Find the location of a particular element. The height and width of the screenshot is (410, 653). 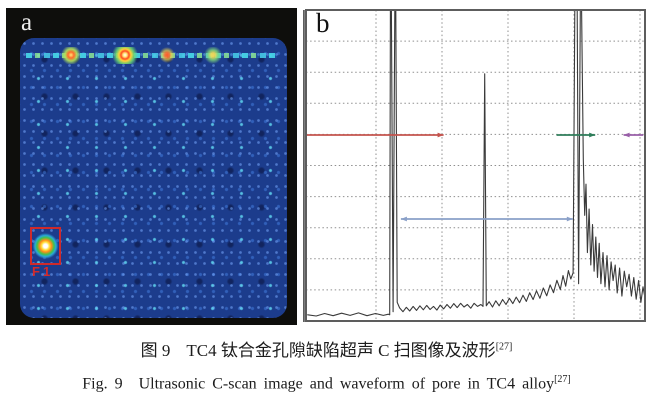

caption-zh-ref: [27] is located at coordinates (504, 347).